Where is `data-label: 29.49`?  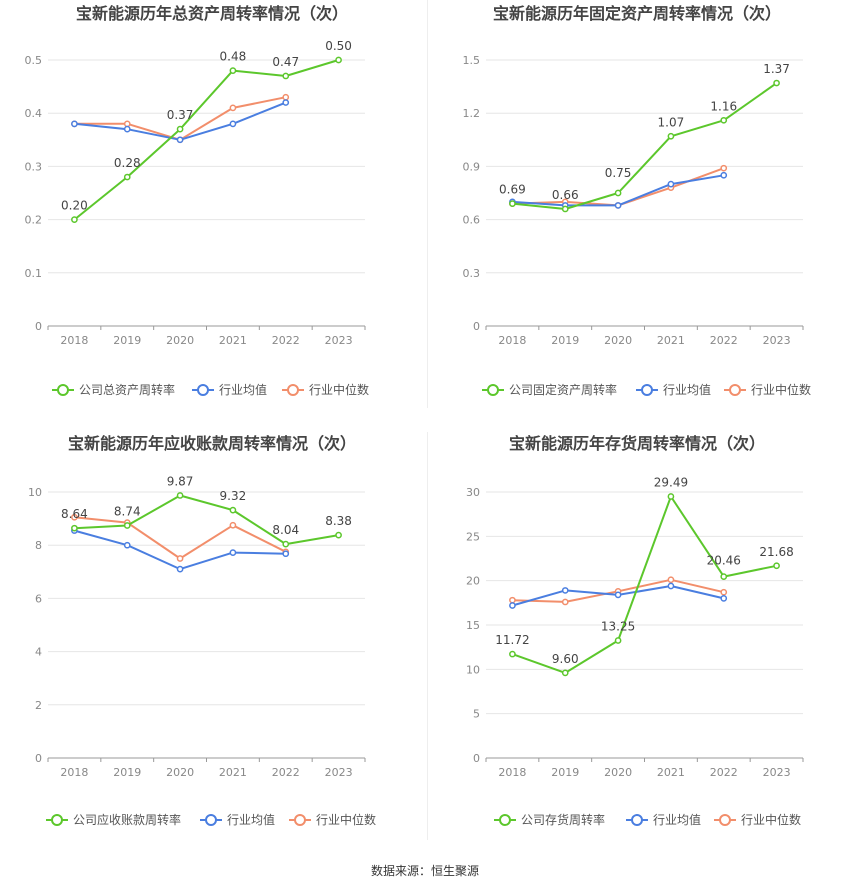 data-label: 29.49 is located at coordinates (671, 483).